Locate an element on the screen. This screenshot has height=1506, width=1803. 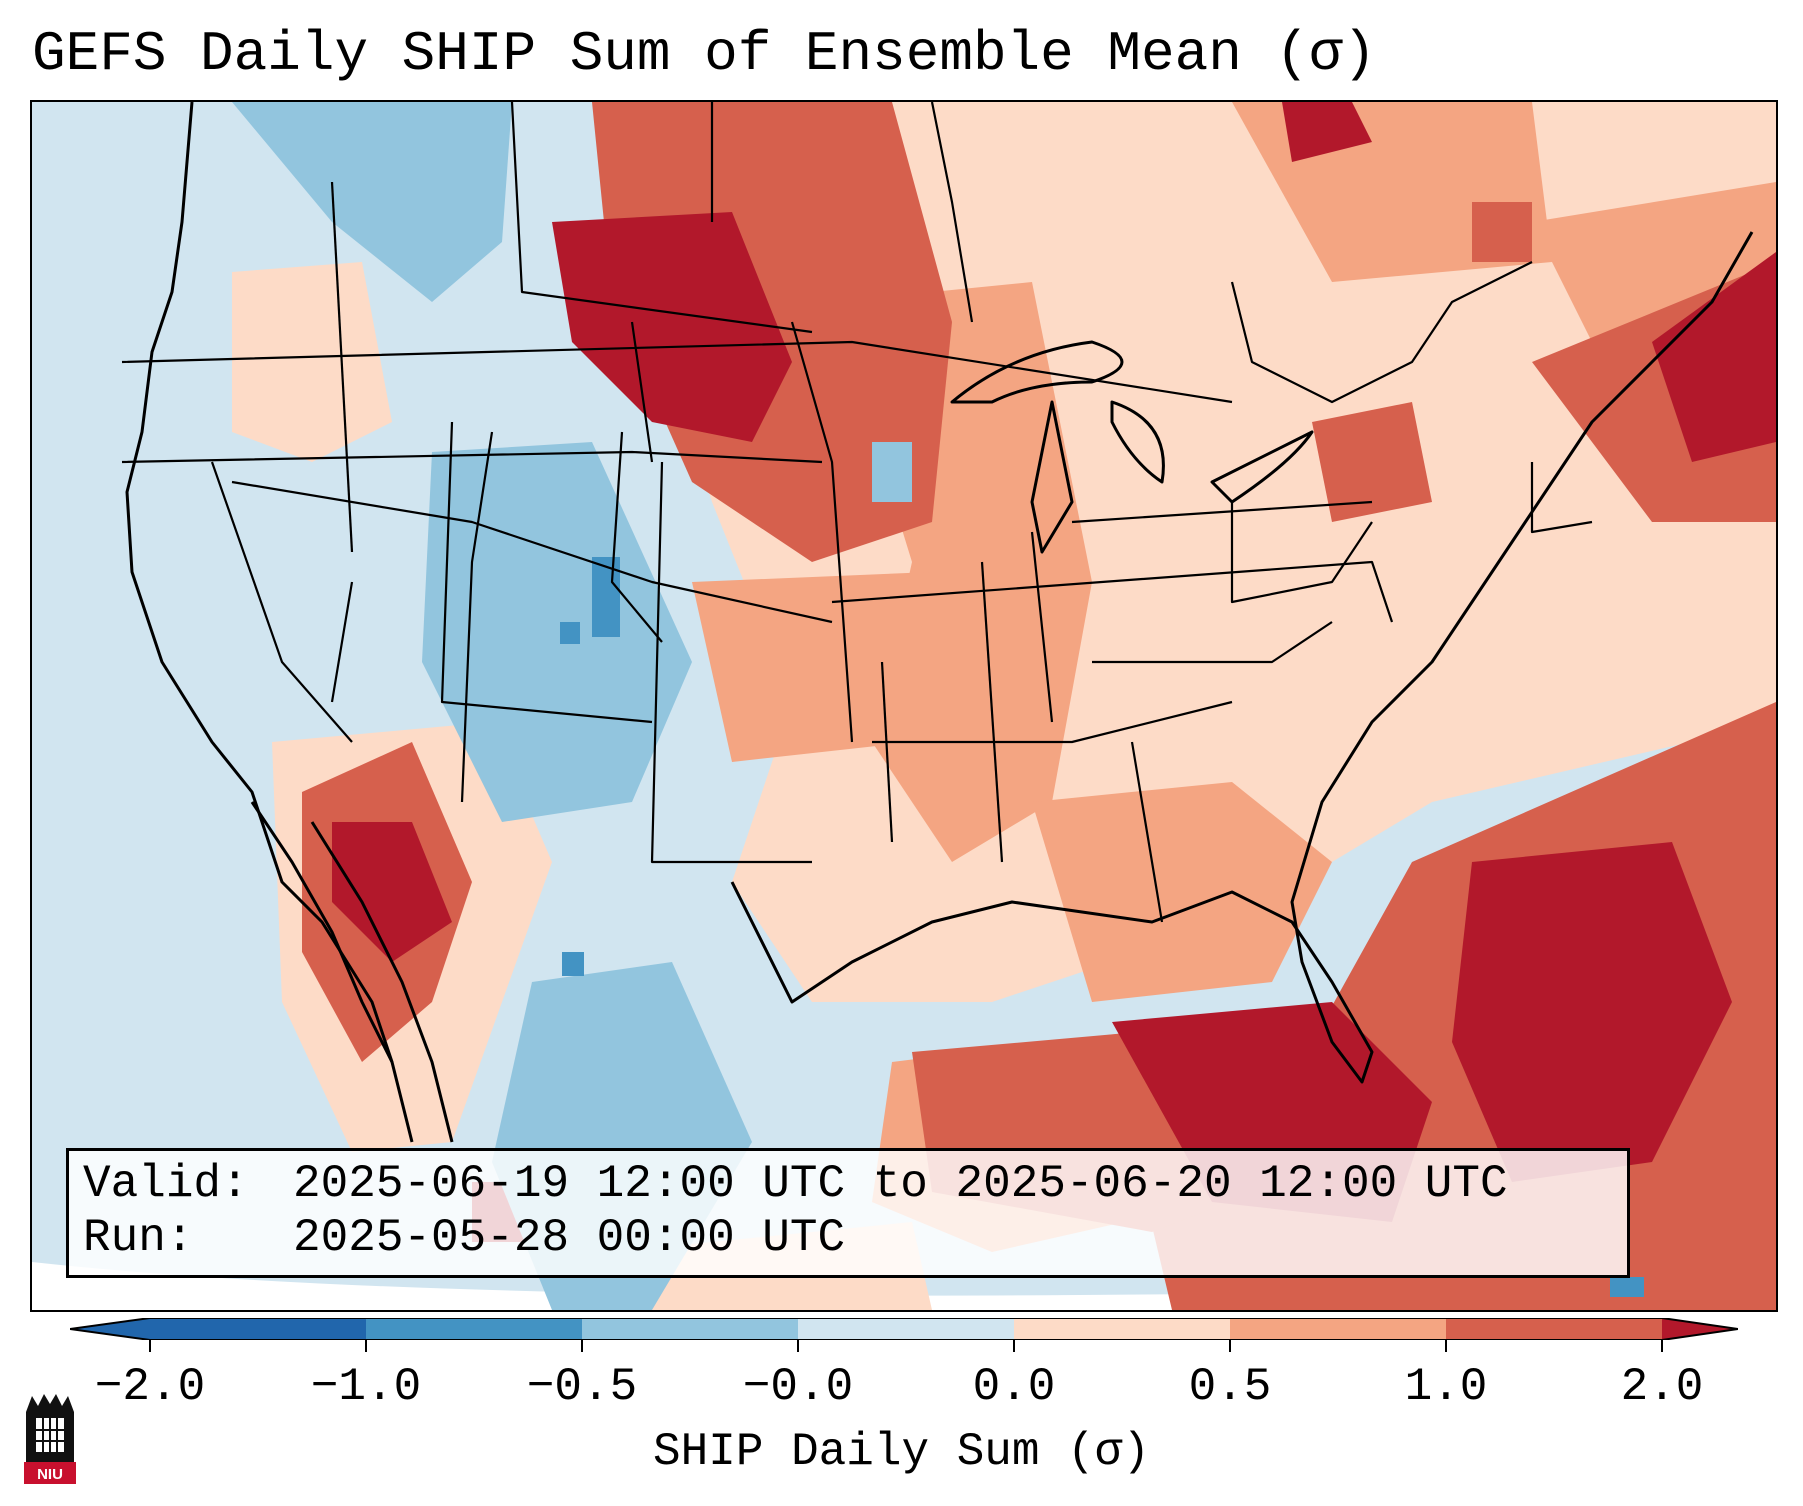
colorbar is located at coordinates (904, 1329).